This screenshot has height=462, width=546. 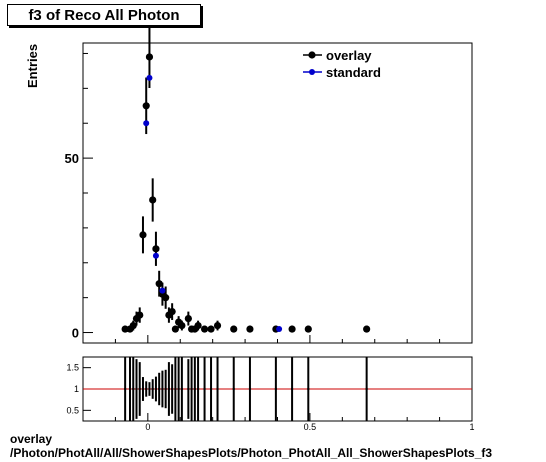 I want to click on ratio-plot-data, so click(x=277, y=389).